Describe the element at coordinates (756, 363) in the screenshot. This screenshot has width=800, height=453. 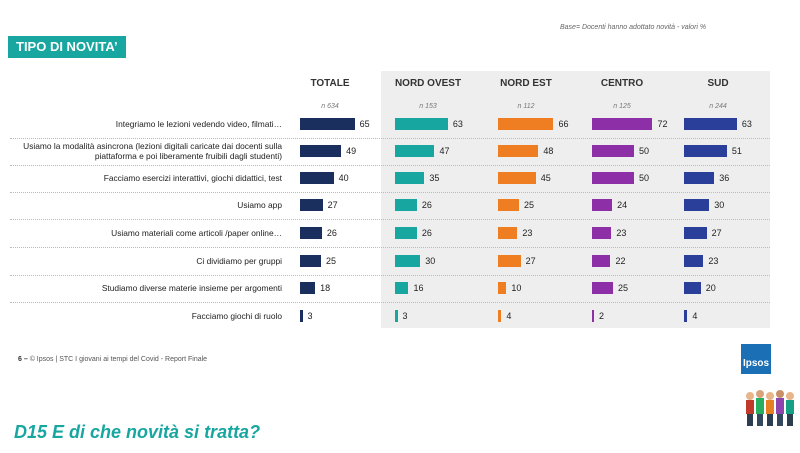
I see `ipsos-logo-text: Ipsos` at that location.